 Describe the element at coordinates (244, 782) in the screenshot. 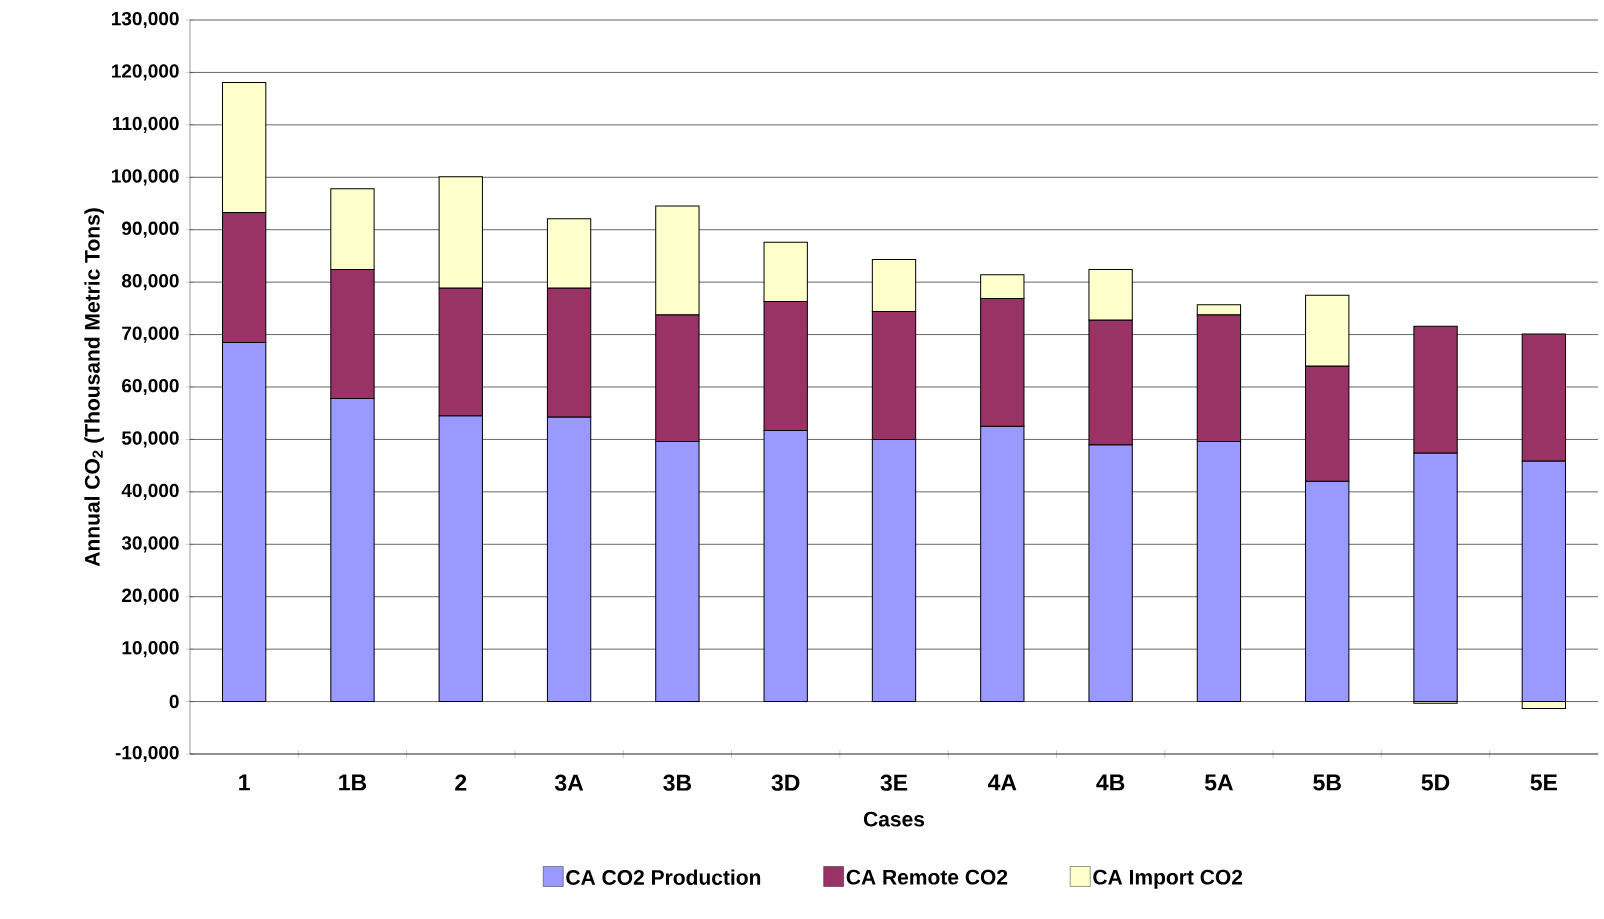

I see `x-tick-label: 1` at that location.